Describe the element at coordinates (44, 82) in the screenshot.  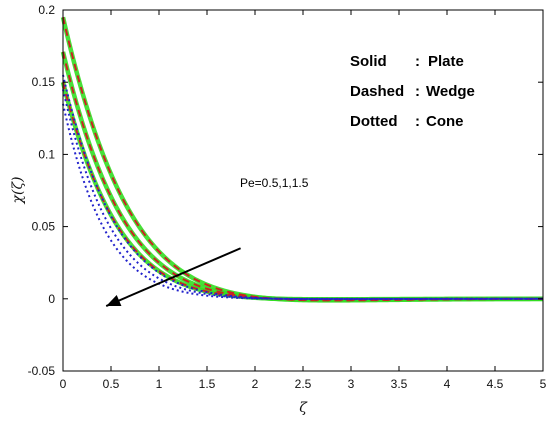
I see `y-tick-label: 0.15` at that location.